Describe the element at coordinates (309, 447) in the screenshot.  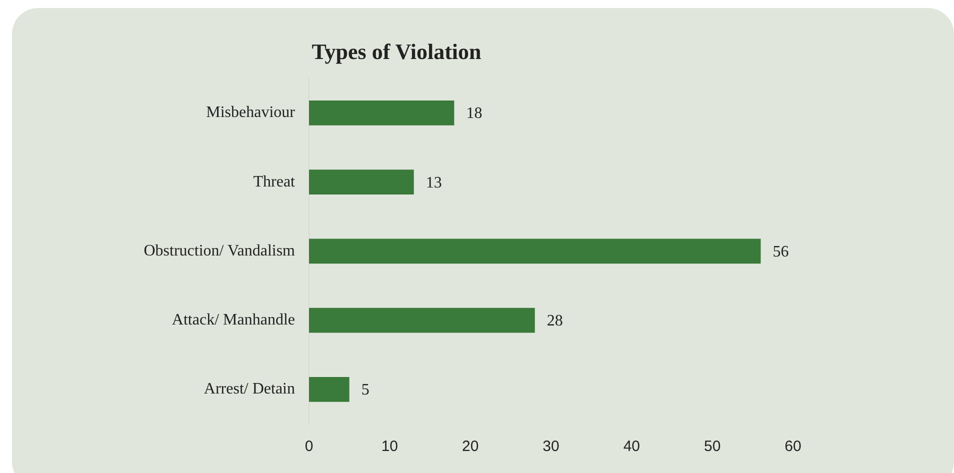
I see `x-tick-label: 0` at that location.